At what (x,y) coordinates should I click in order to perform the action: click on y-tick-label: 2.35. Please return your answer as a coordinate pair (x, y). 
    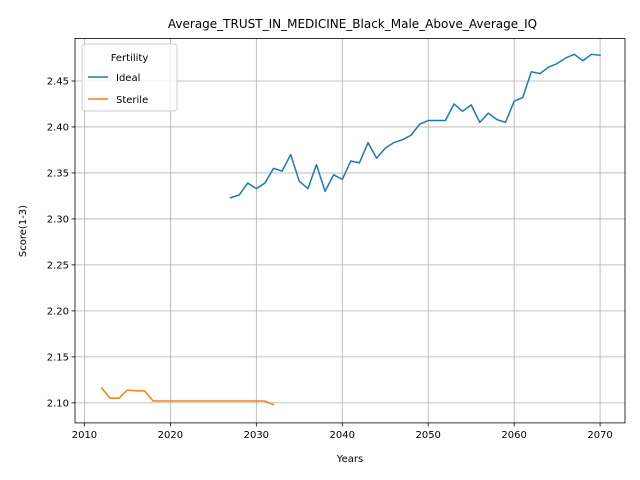
    Looking at the image, I should click on (58, 173).